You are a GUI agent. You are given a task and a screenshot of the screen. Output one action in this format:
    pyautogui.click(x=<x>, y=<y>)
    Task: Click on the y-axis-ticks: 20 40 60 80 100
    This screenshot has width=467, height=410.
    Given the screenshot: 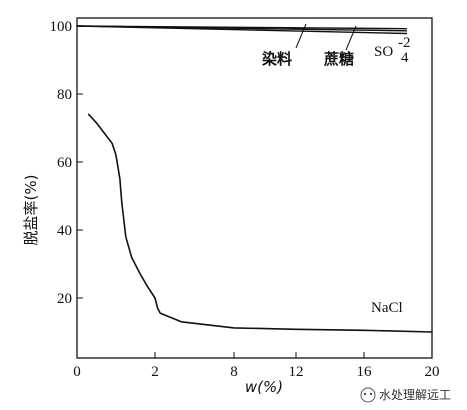 What is the action you would take?
    pyautogui.click(x=66, y=163)
    